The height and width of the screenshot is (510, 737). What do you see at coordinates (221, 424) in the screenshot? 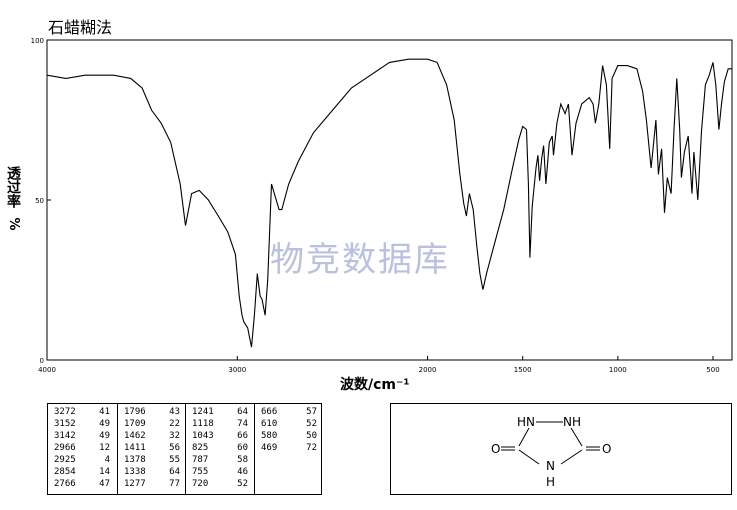
I see `peak-row: 1118 74` at bounding box center [221, 424].